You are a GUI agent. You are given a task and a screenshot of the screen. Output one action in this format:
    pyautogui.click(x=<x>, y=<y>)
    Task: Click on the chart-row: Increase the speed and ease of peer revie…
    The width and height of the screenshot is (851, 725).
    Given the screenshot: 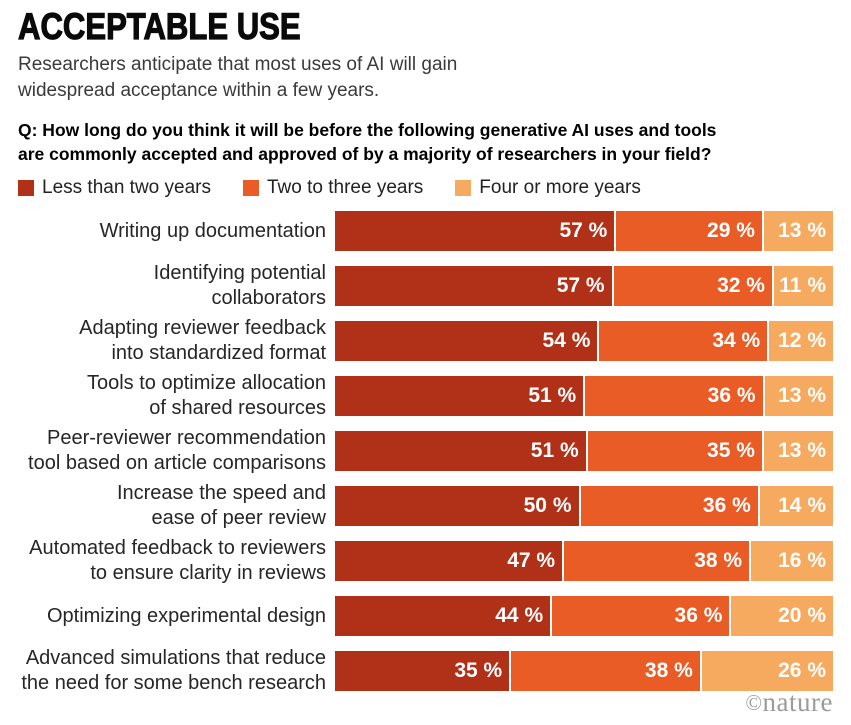 What is the action you would take?
    pyautogui.click(x=425, y=505)
    